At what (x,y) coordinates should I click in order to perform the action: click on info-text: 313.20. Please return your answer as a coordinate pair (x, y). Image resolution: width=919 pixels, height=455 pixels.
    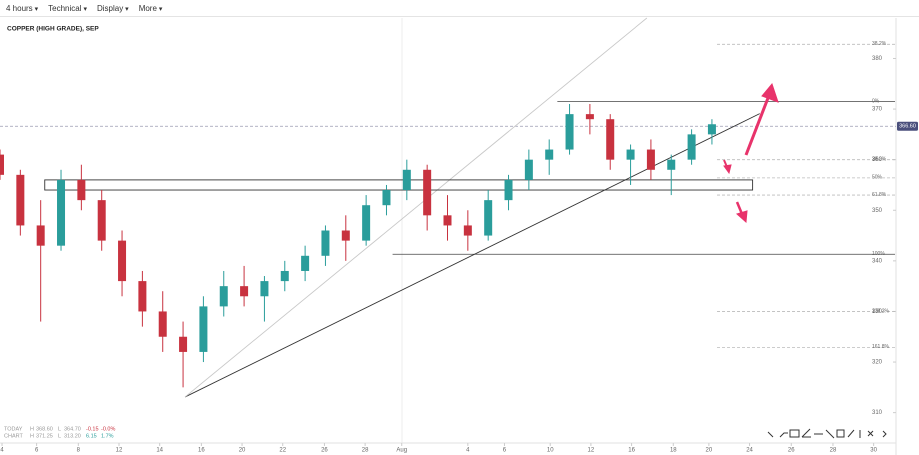
    Looking at the image, I should click on (72, 436).